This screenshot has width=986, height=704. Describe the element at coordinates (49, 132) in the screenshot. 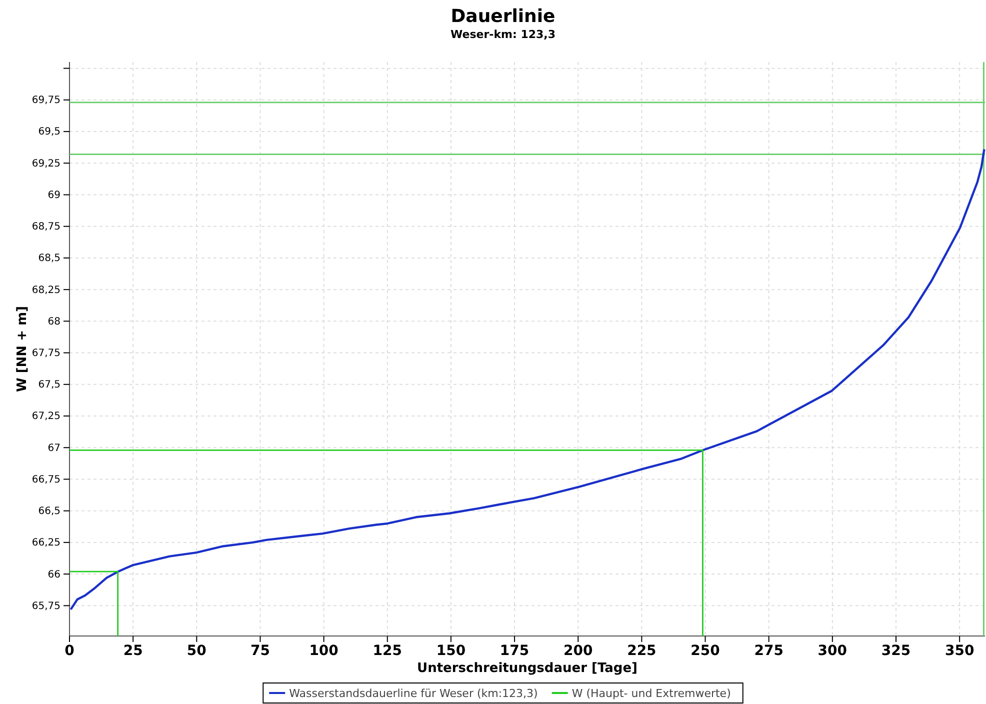

I see `y-tick-label: 69,5` at that location.